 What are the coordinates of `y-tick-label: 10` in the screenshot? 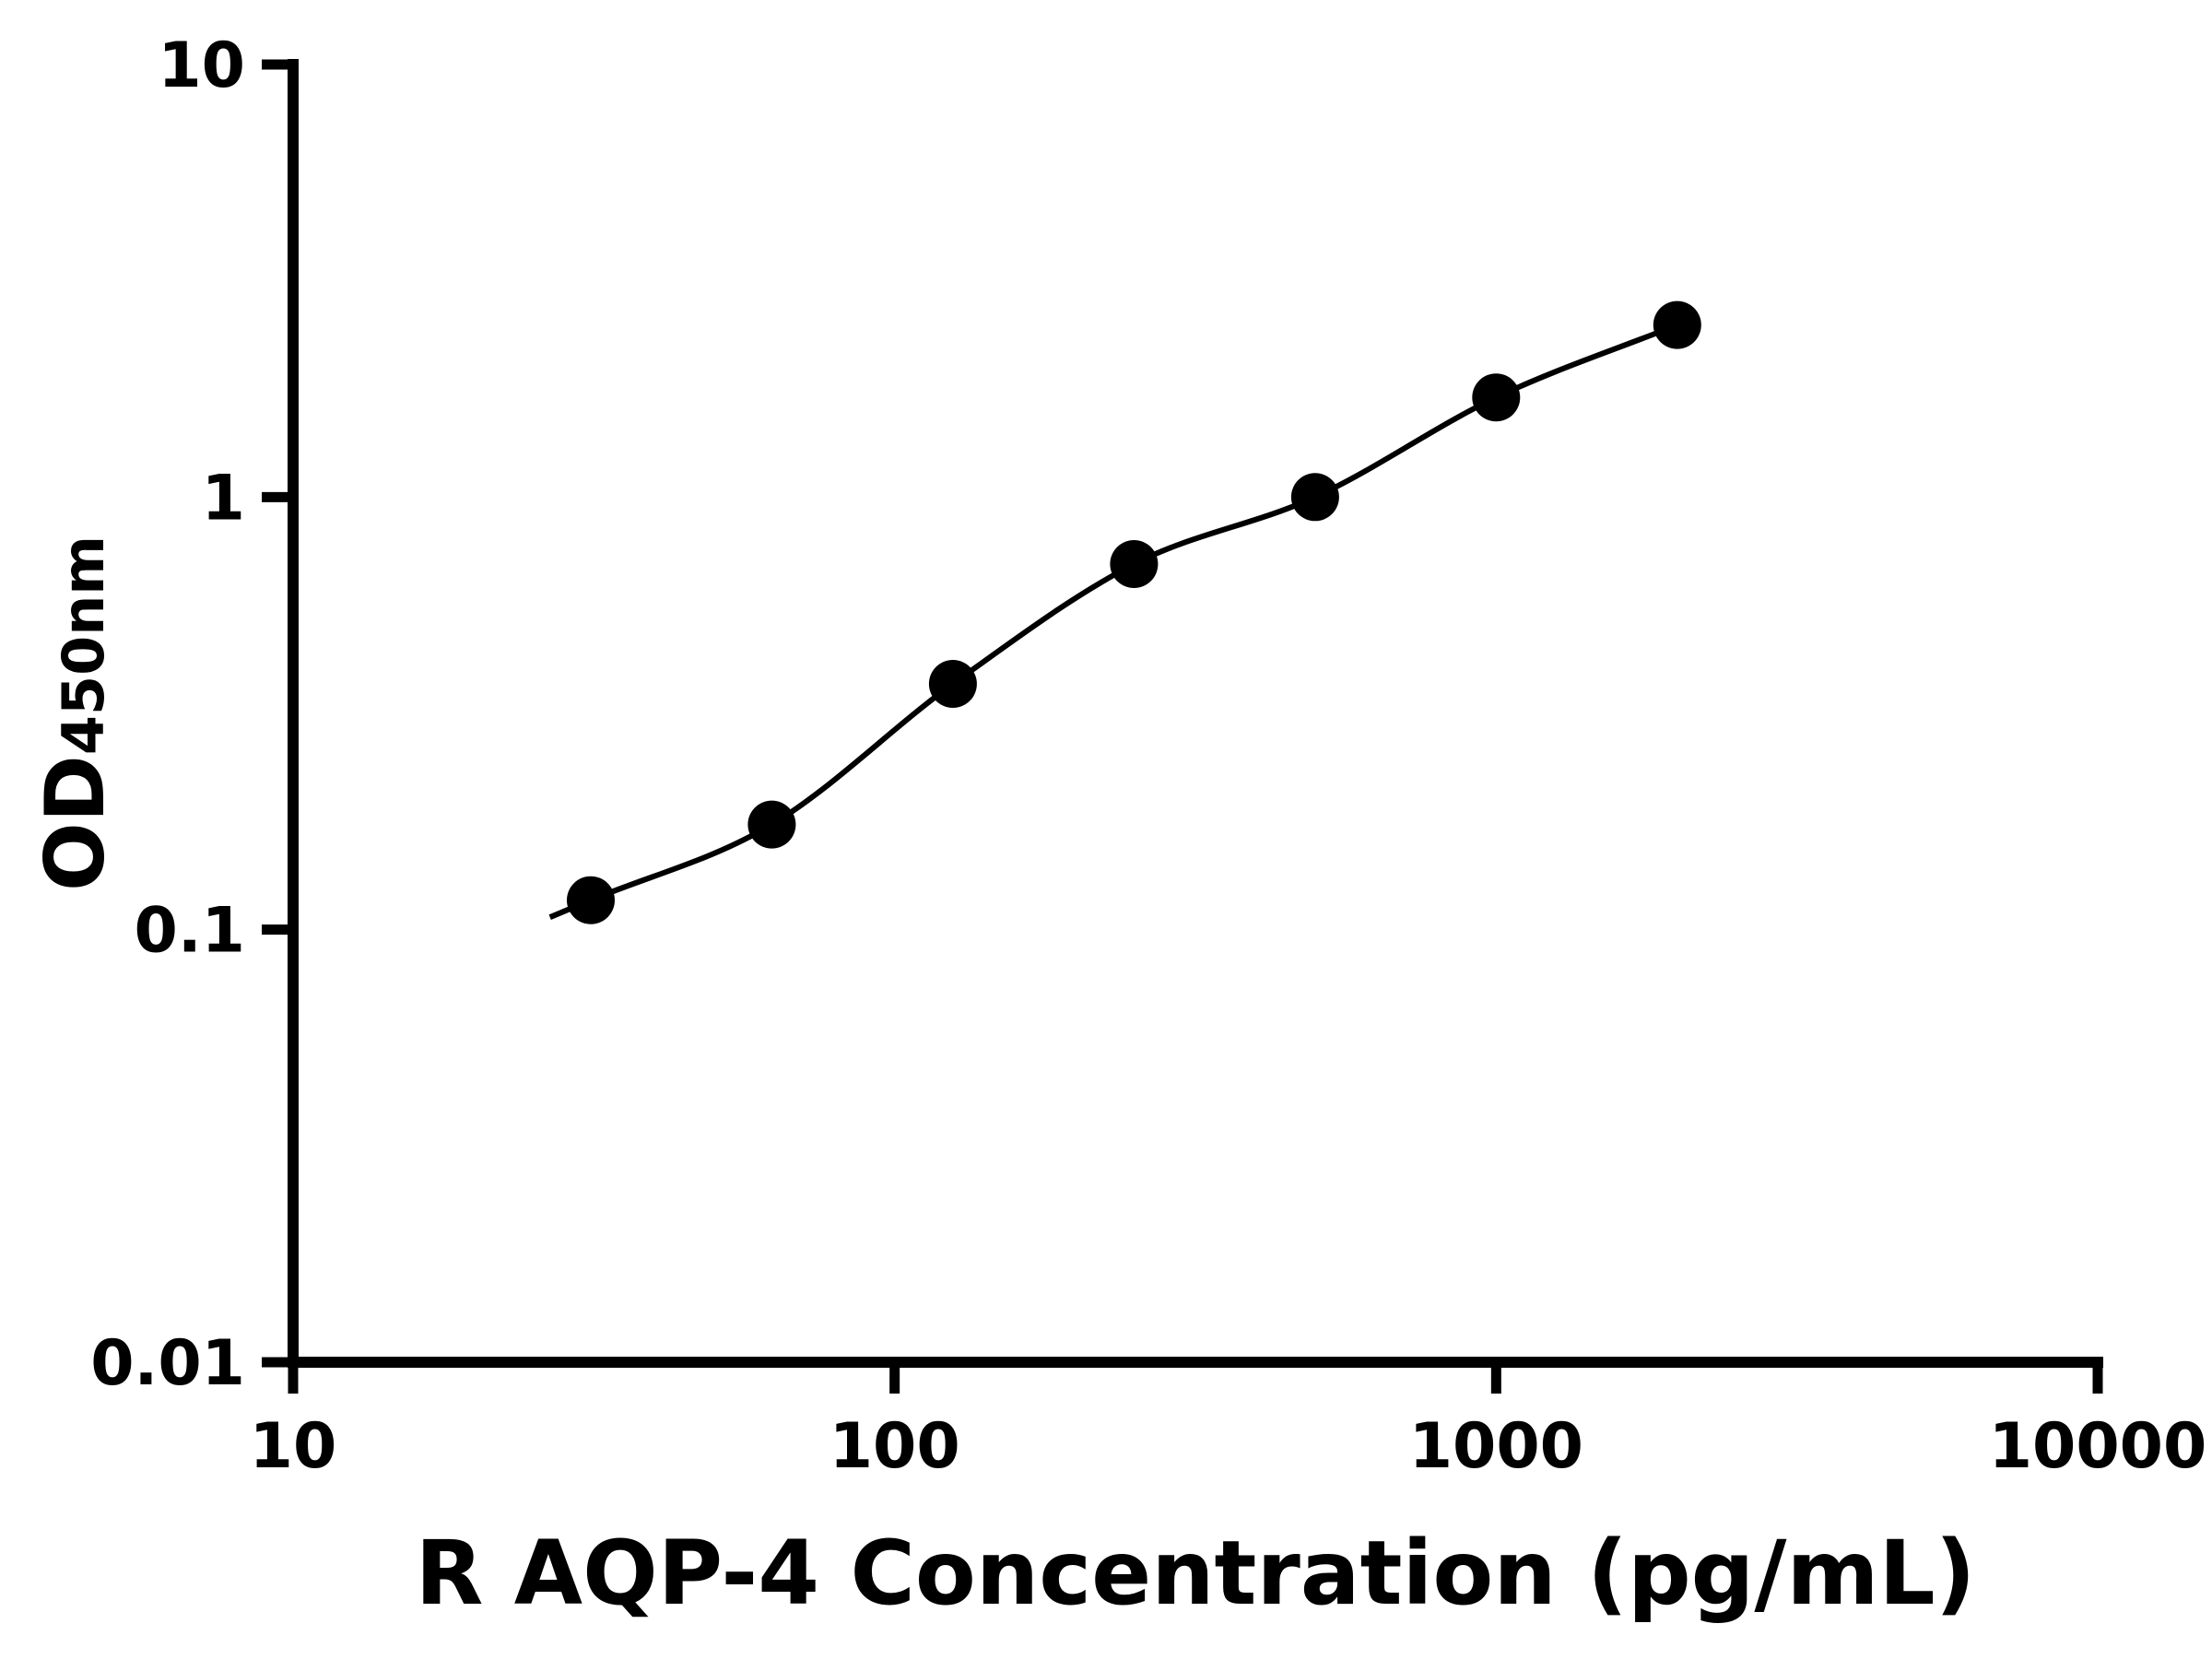 It's located at (201, 65).